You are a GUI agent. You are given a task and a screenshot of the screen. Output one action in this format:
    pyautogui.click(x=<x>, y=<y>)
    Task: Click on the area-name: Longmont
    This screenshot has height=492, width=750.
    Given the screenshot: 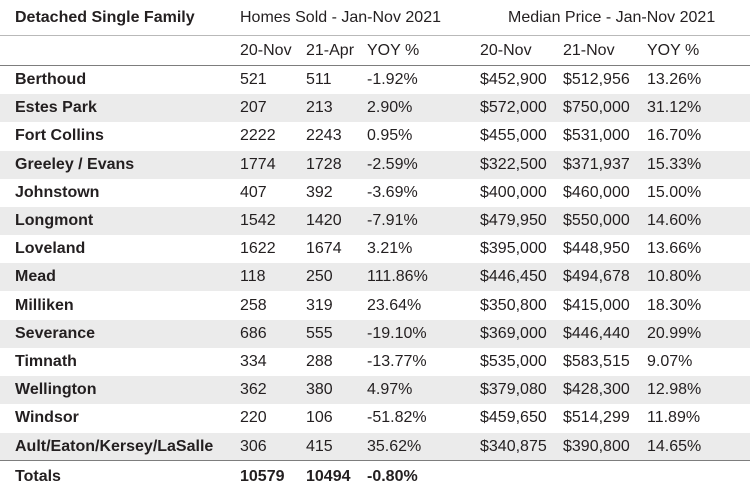 What is the action you would take?
    pyautogui.click(x=54, y=220)
    